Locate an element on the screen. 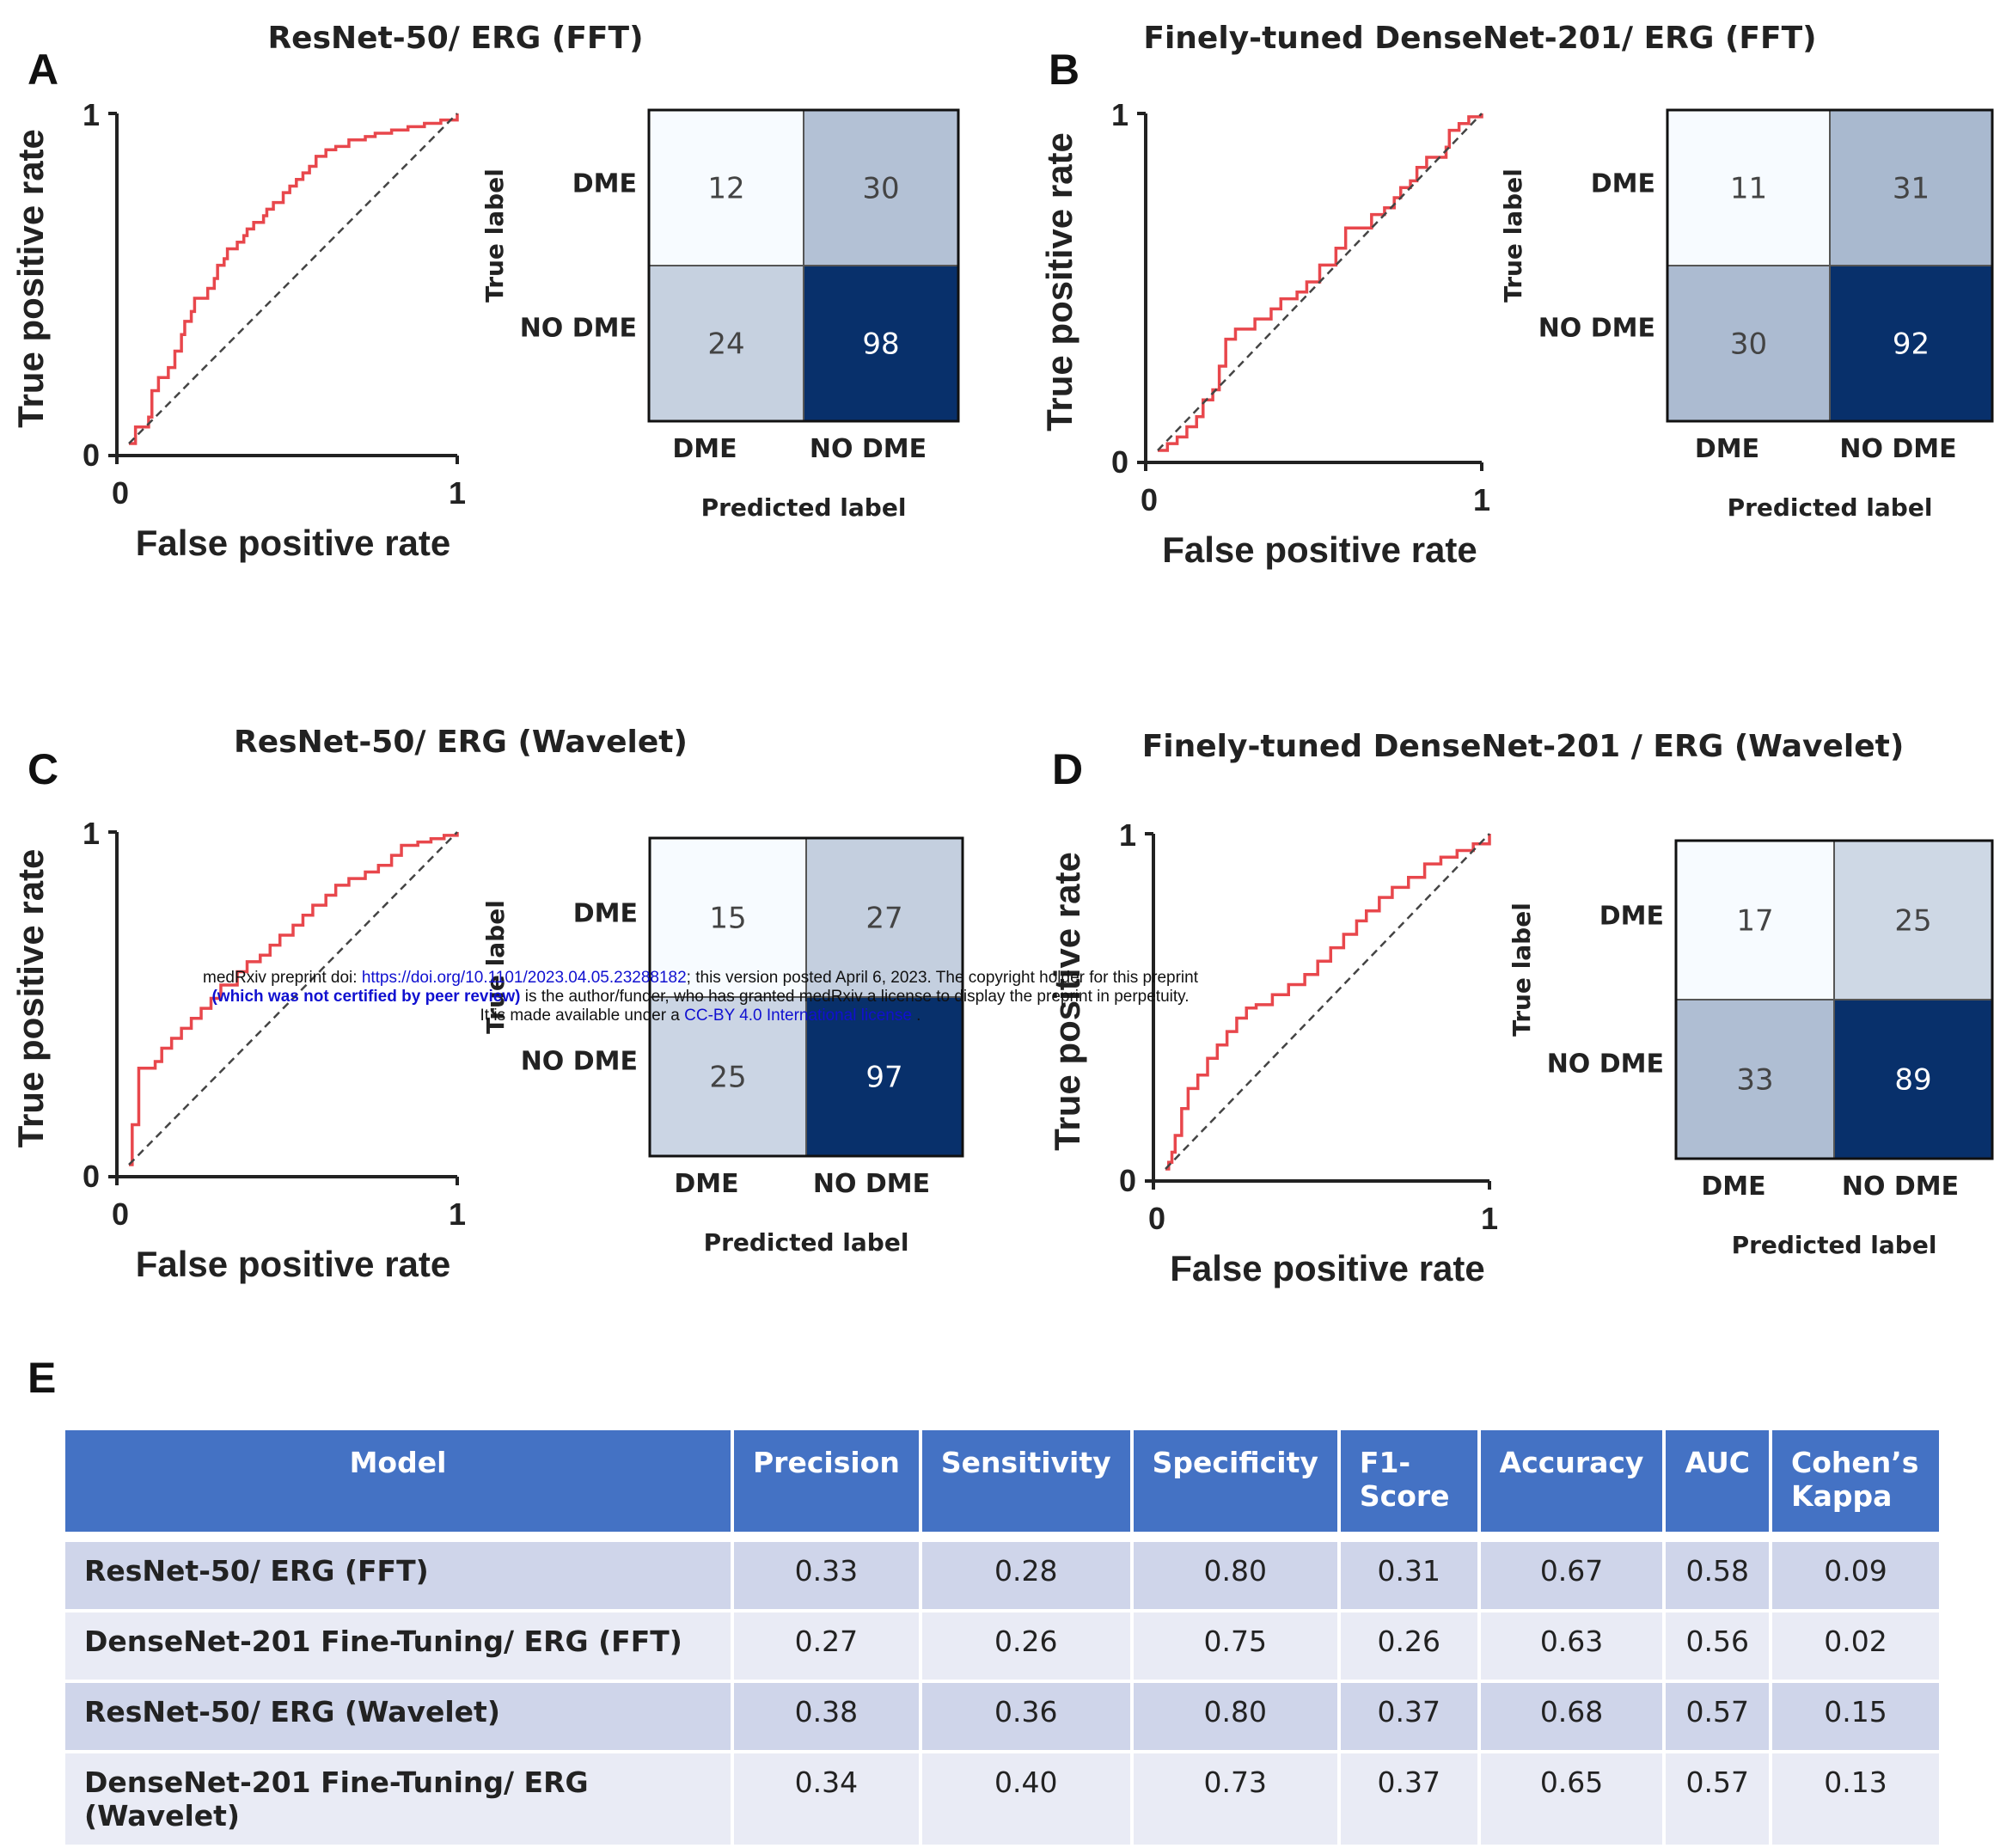 Image resolution: width=2000 pixels, height=1848 pixels. table-value-cell: 0.15 is located at coordinates (1855, 1716).